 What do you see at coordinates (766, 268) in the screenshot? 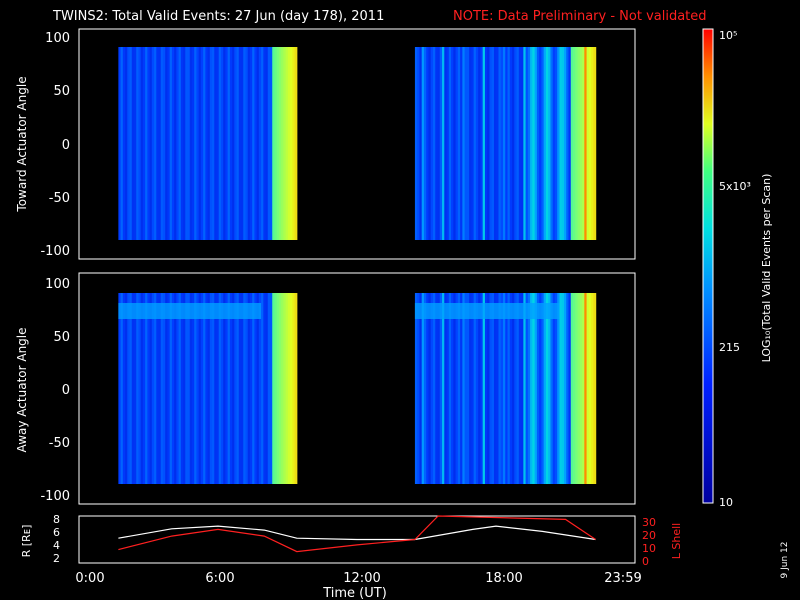
I see `colorbar-label: LOG₁₀(Total Valid Events per Scan)` at bounding box center [766, 268].